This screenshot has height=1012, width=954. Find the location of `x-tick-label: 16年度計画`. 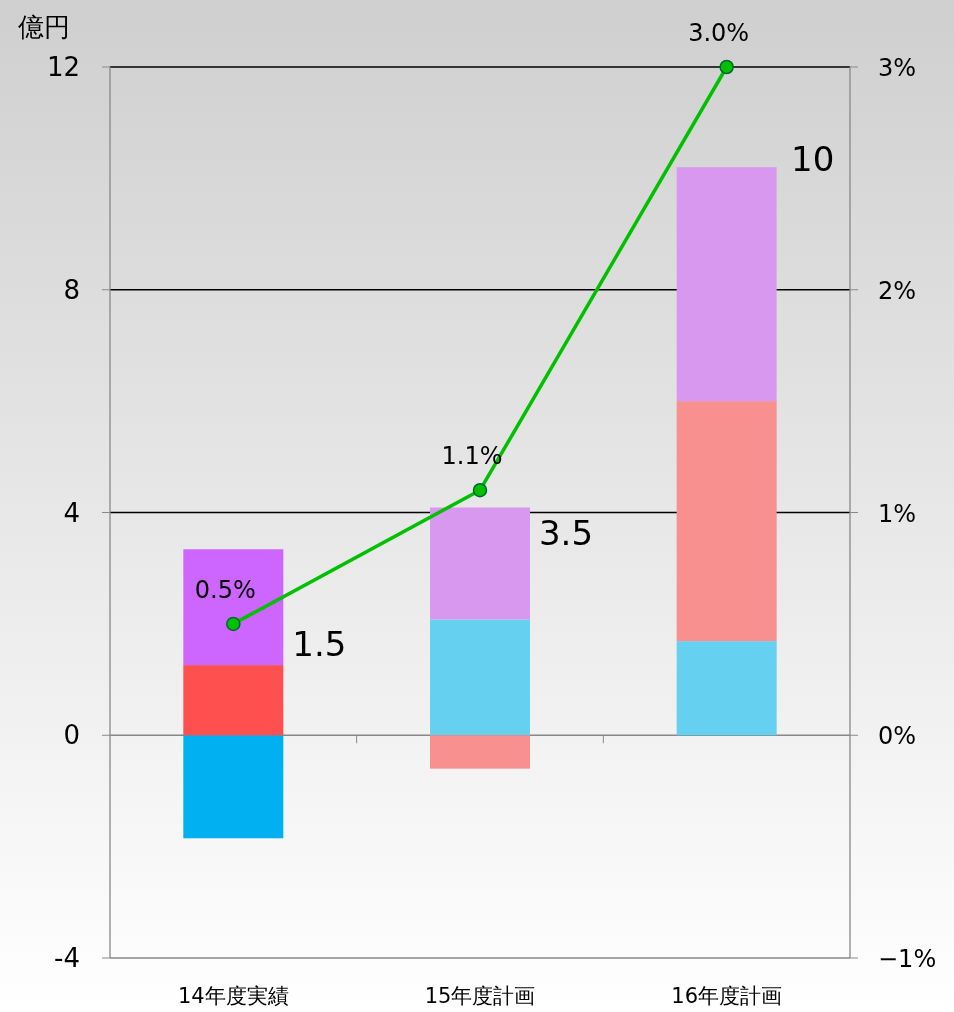

x-tick-label: 16年度計画 is located at coordinates (727, 996).